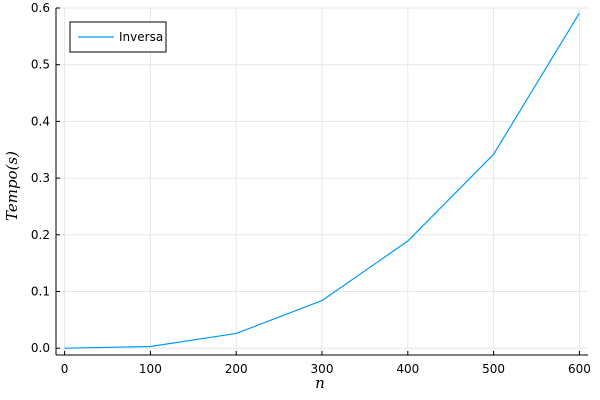 This screenshot has width=600, height=400. Describe the element at coordinates (150, 369) in the screenshot. I see `x-tick-label: 100` at that location.